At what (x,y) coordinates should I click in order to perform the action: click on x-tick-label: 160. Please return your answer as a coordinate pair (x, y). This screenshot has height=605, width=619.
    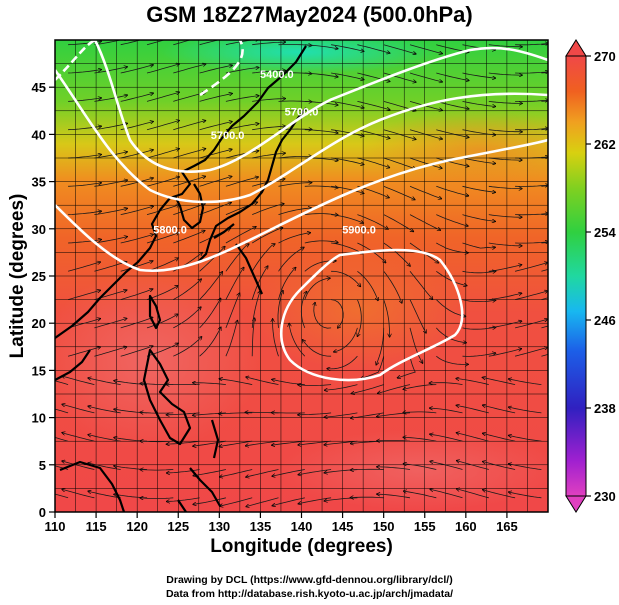
    Looking at the image, I should click on (466, 526).